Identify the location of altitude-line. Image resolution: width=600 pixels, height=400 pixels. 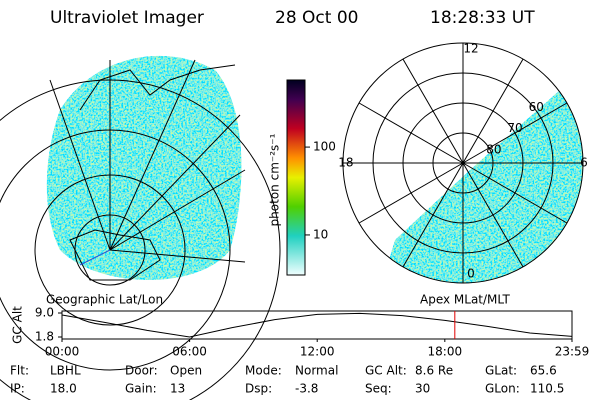
(317, 325).